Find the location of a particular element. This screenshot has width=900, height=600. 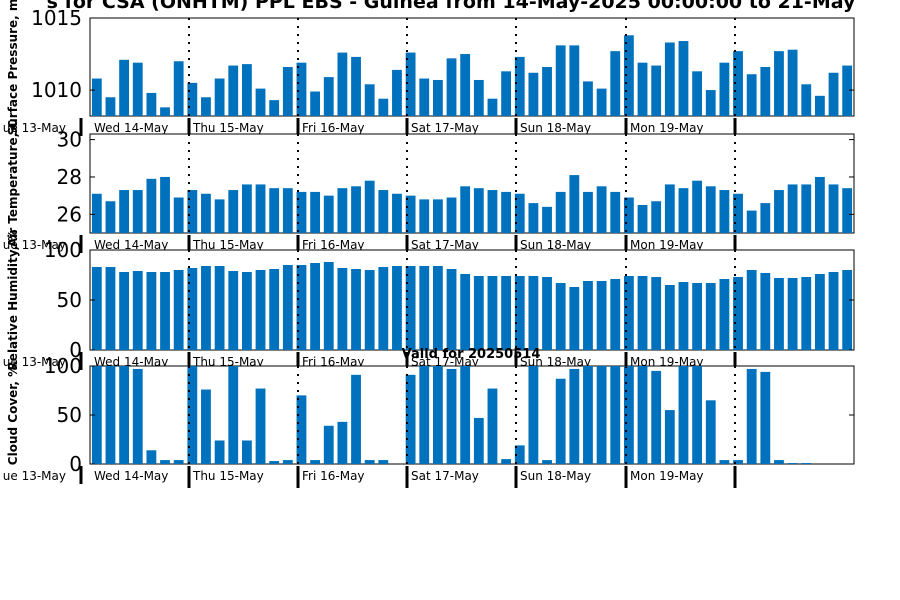

y-axis-label: Cloud Cover, % is located at coordinates (13, 415).